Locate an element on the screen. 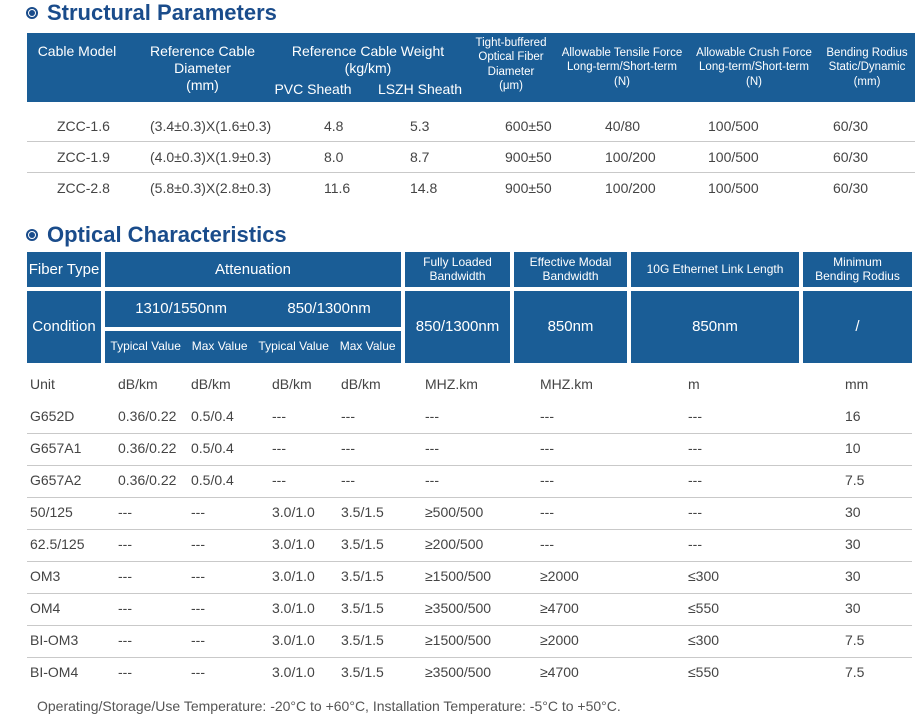 Image resolution: width=922 pixels, height=721 pixels. cell-fiber-type: 62.5/125 is located at coordinates (57, 544).